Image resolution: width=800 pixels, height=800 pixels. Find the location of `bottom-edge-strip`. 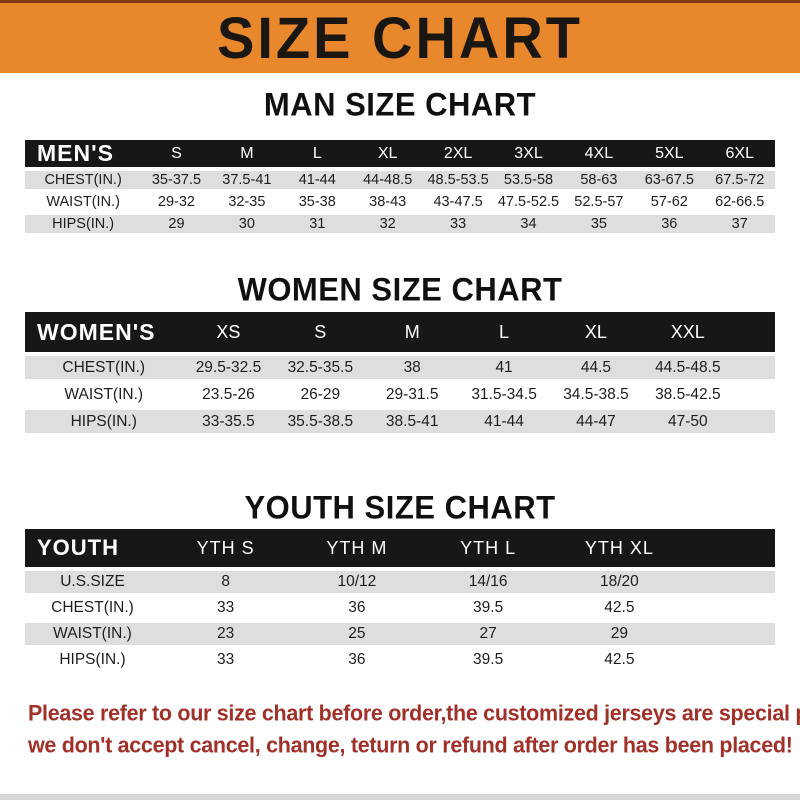

bottom-edge-strip is located at coordinates (400, 797).